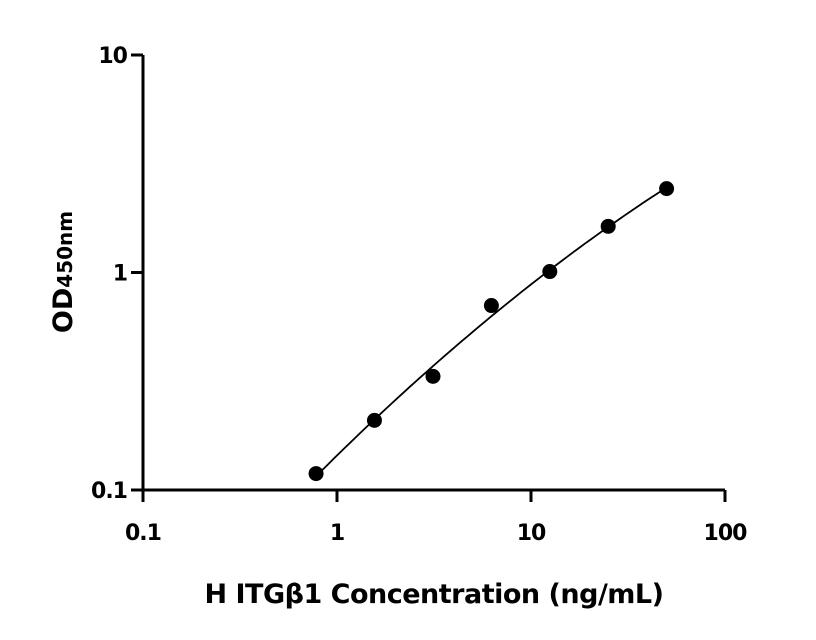 The height and width of the screenshot is (640, 816). Describe the element at coordinates (120, 274) in the screenshot. I see `y-tick-label: 1` at that location.